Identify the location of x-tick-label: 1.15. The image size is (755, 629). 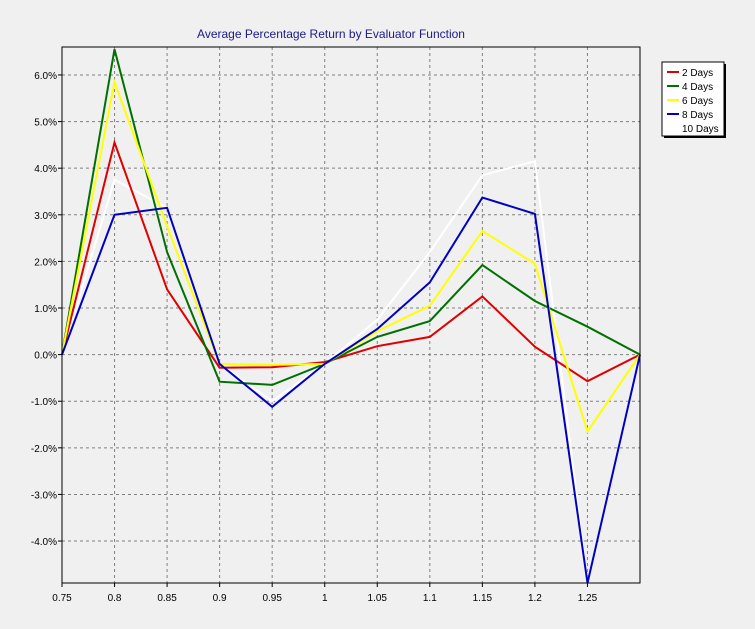
(483, 598).